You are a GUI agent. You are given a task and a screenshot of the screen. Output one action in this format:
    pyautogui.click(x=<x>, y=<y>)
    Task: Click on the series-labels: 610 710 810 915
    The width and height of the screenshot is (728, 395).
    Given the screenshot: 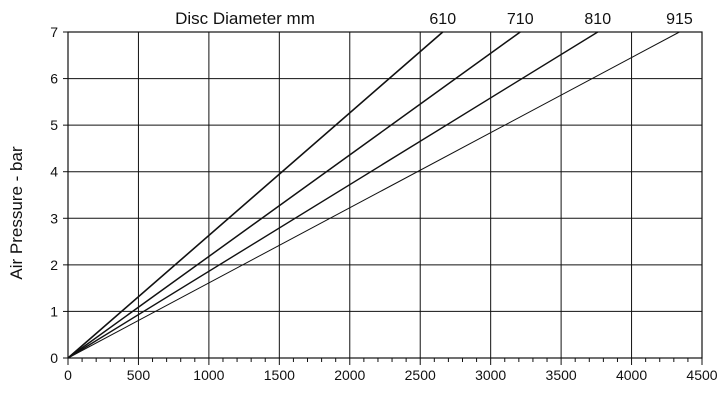 What is the action you would take?
    pyautogui.click(x=560, y=19)
    